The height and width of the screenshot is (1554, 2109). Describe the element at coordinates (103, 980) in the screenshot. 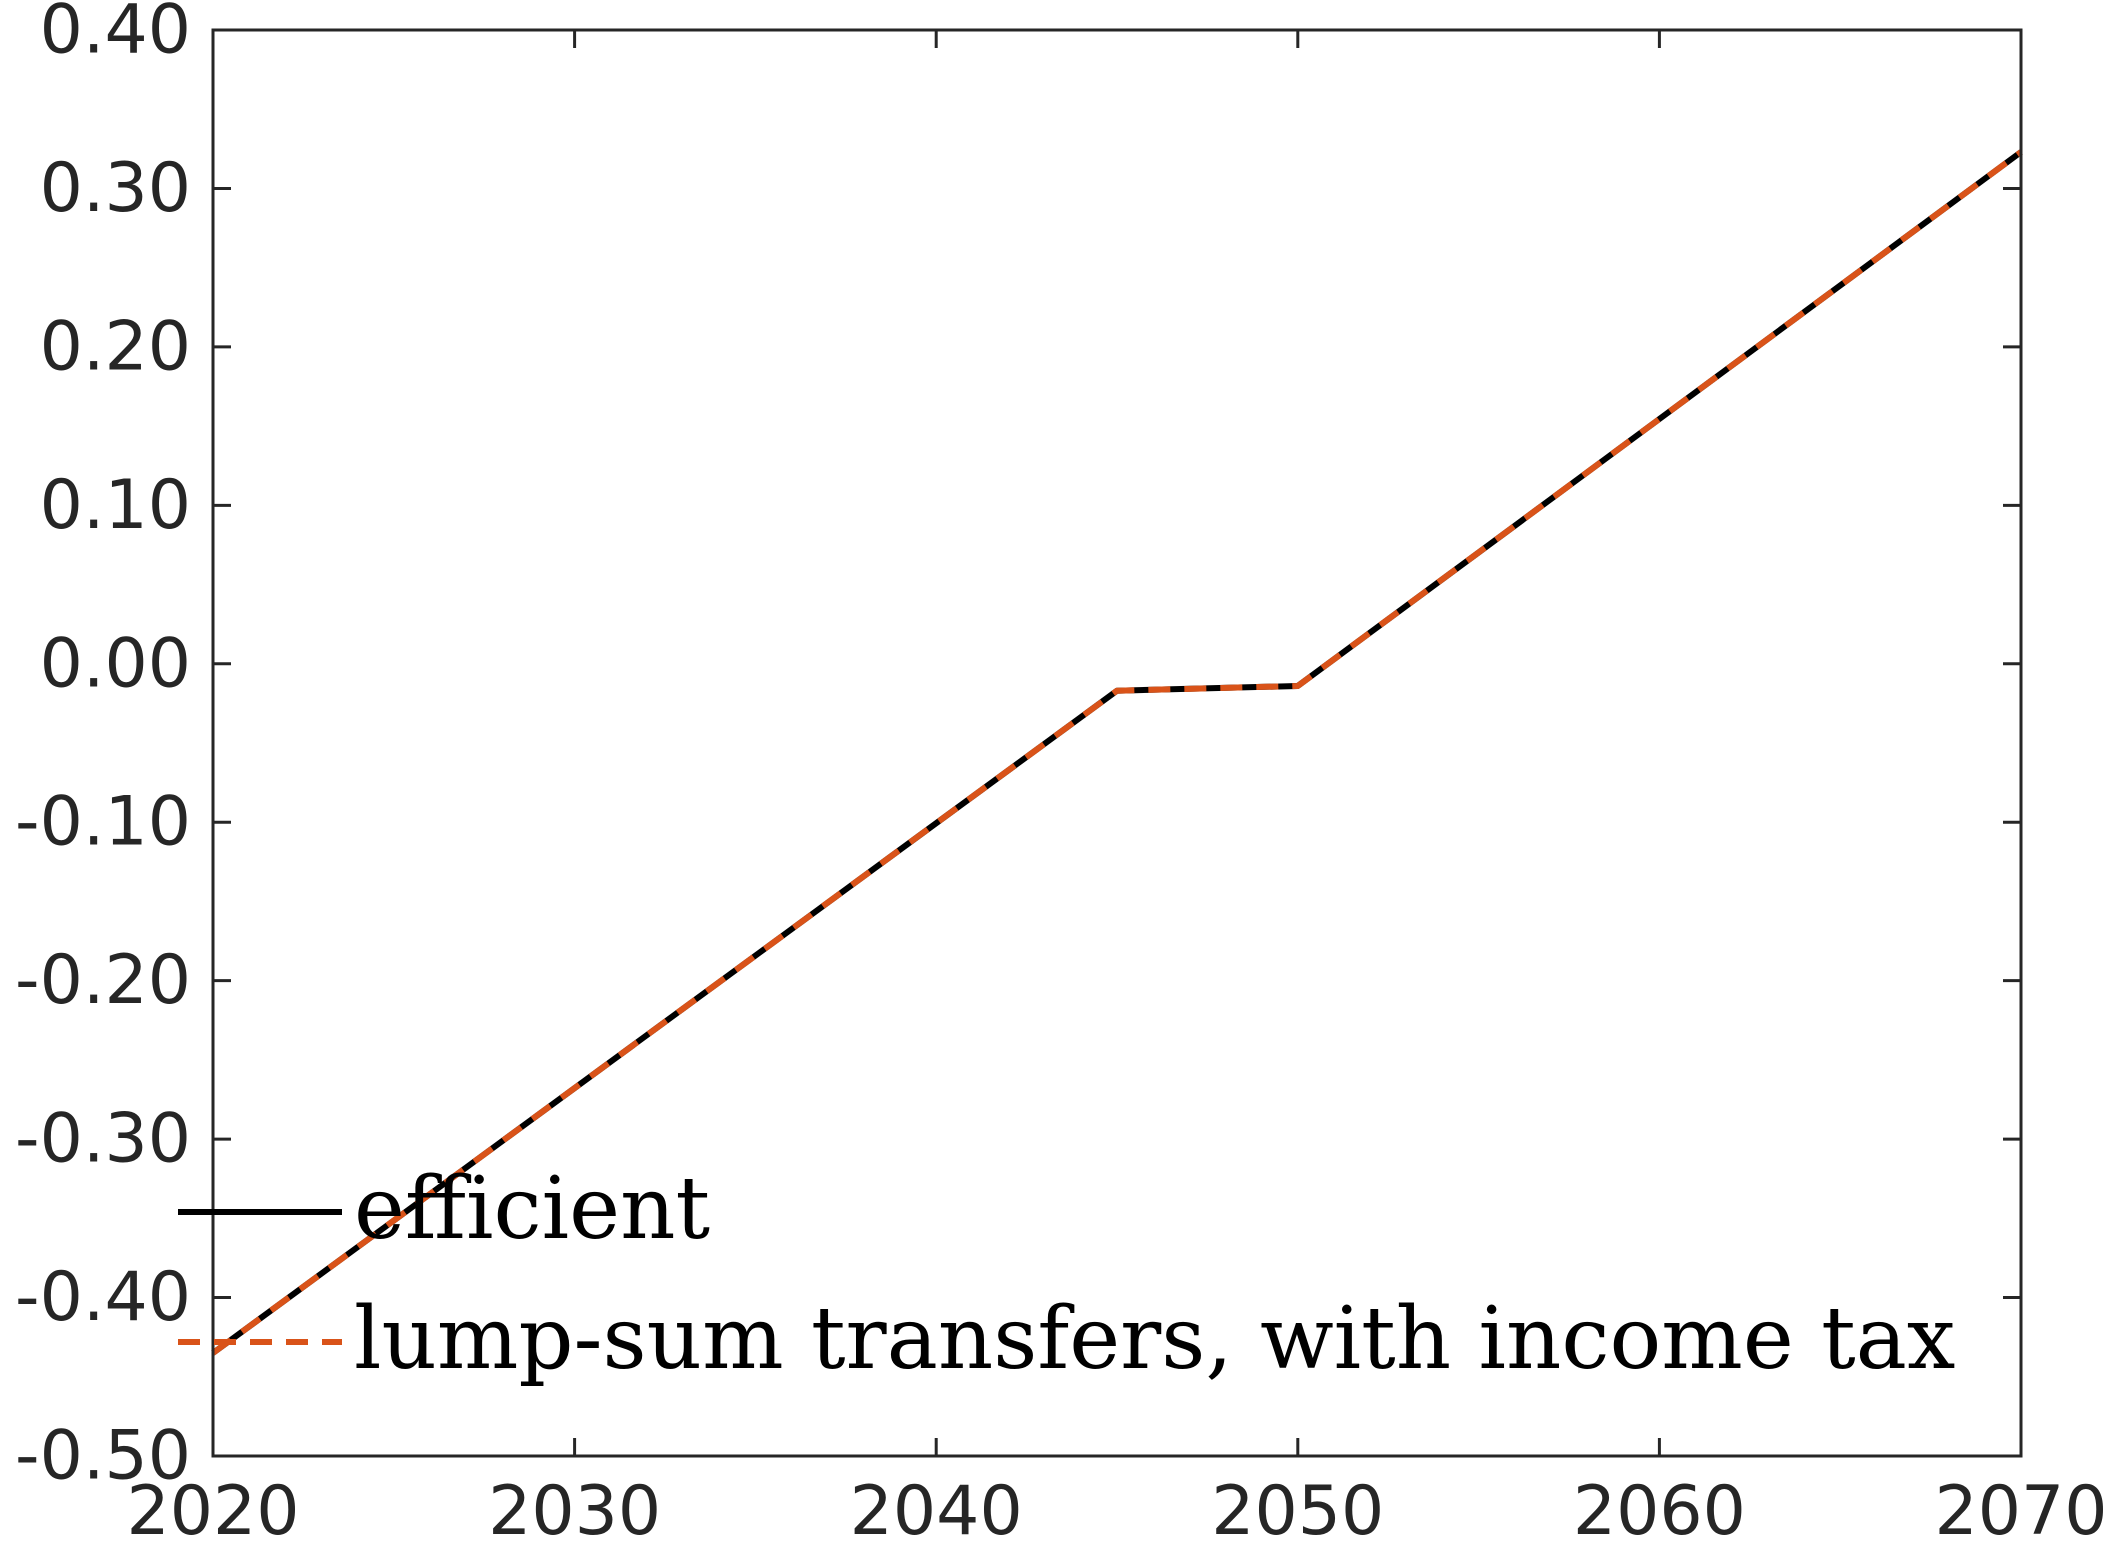

I see `y-tick-label: -0.20` at that location.